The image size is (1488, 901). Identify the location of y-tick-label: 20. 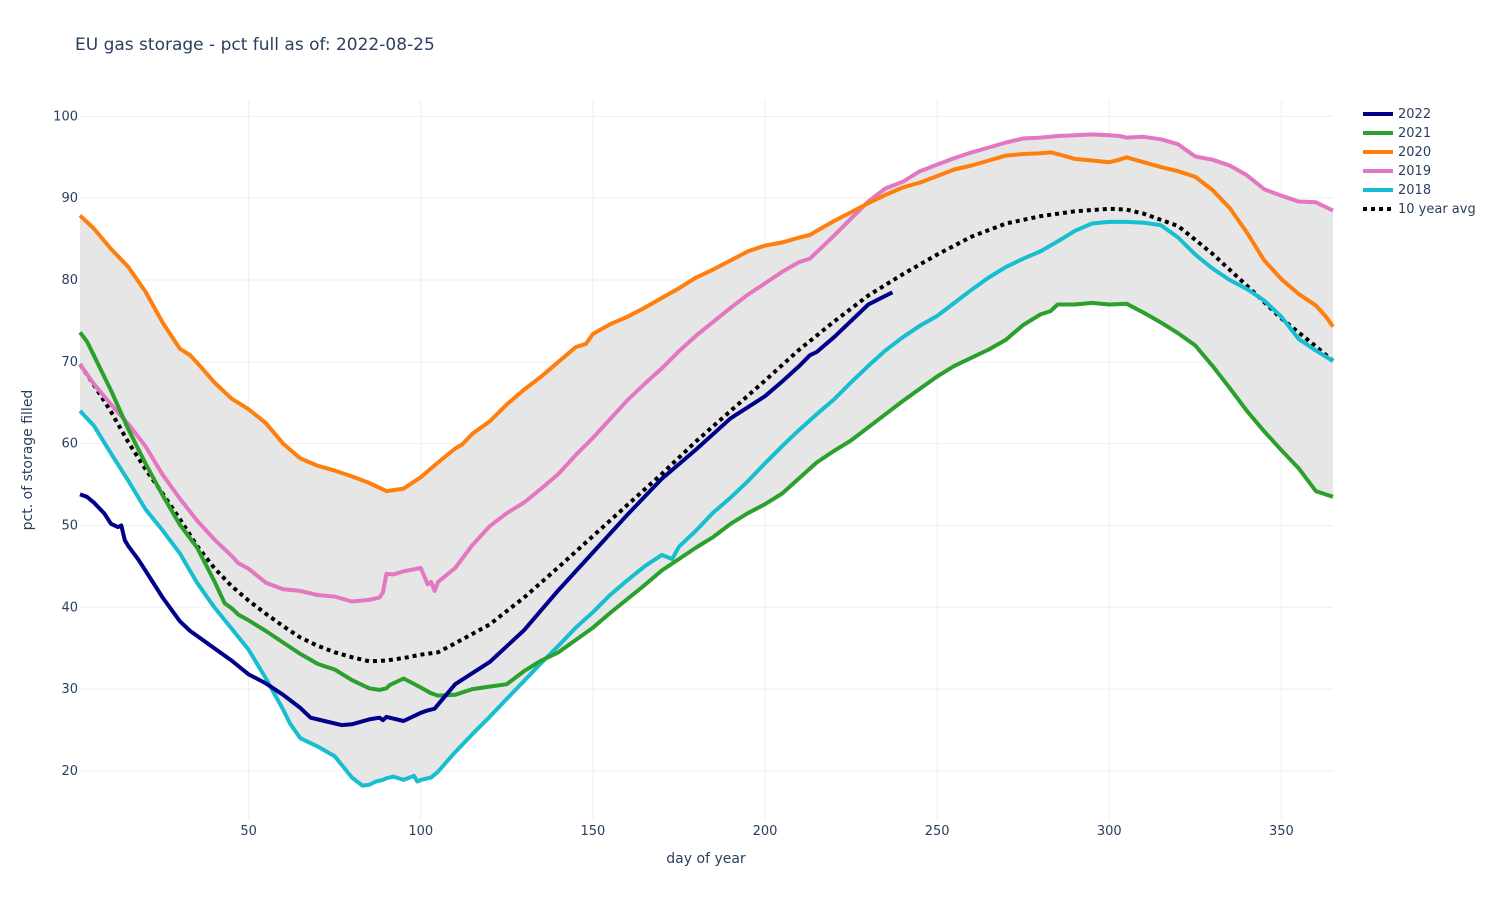
(69, 771).